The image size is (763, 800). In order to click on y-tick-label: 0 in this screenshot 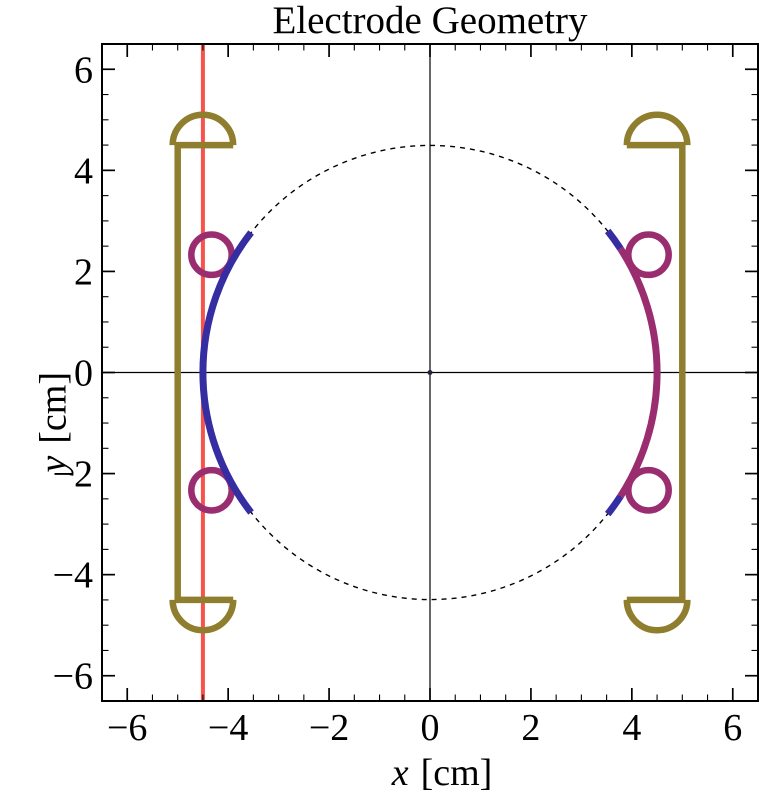, I will do `click(83, 374)`.